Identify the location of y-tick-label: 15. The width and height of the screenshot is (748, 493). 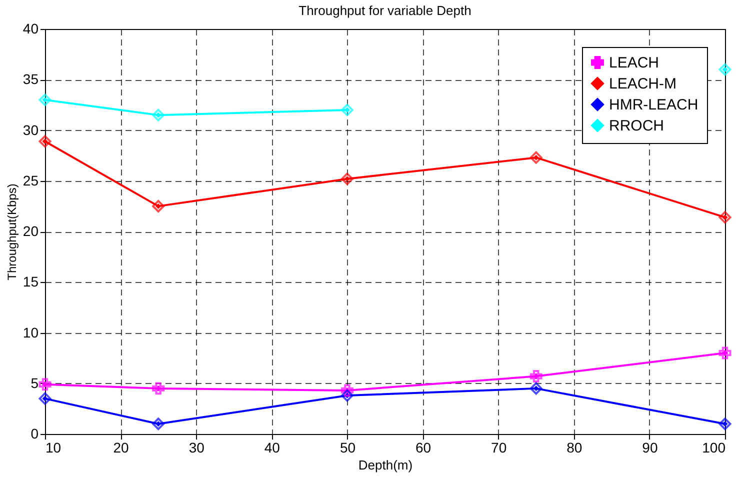
(30, 282).